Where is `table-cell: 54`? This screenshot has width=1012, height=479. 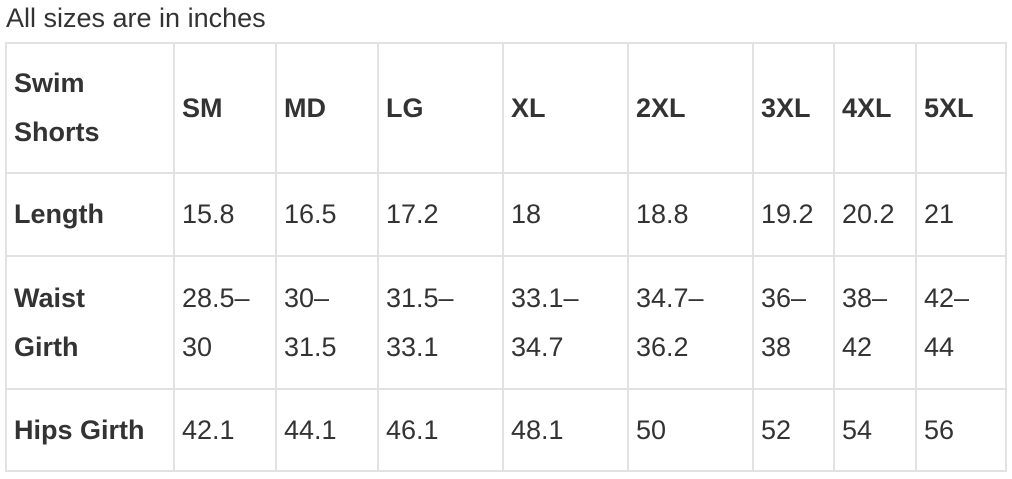 table-cell: 54 is located at coordinates (875, 430).